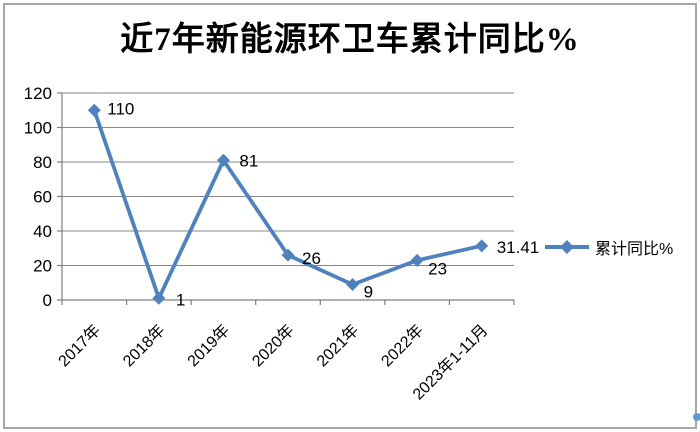 This screenshot has width=700, height=432. I want to click on legend-marker-icon, so click(567, 247).